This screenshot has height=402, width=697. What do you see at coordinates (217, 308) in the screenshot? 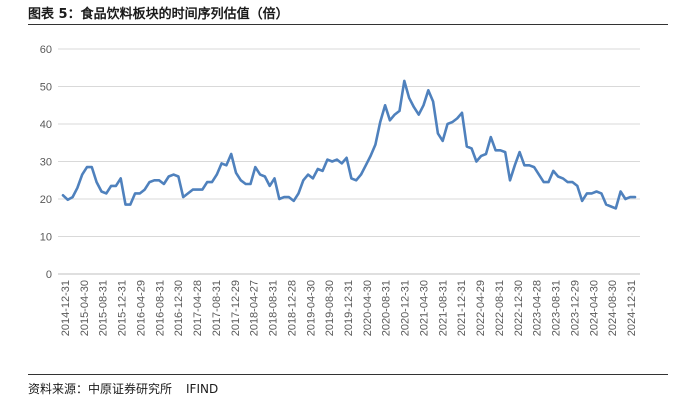
I see `x-tick-label: 2017-08-31` at bounding box center [217, 308].